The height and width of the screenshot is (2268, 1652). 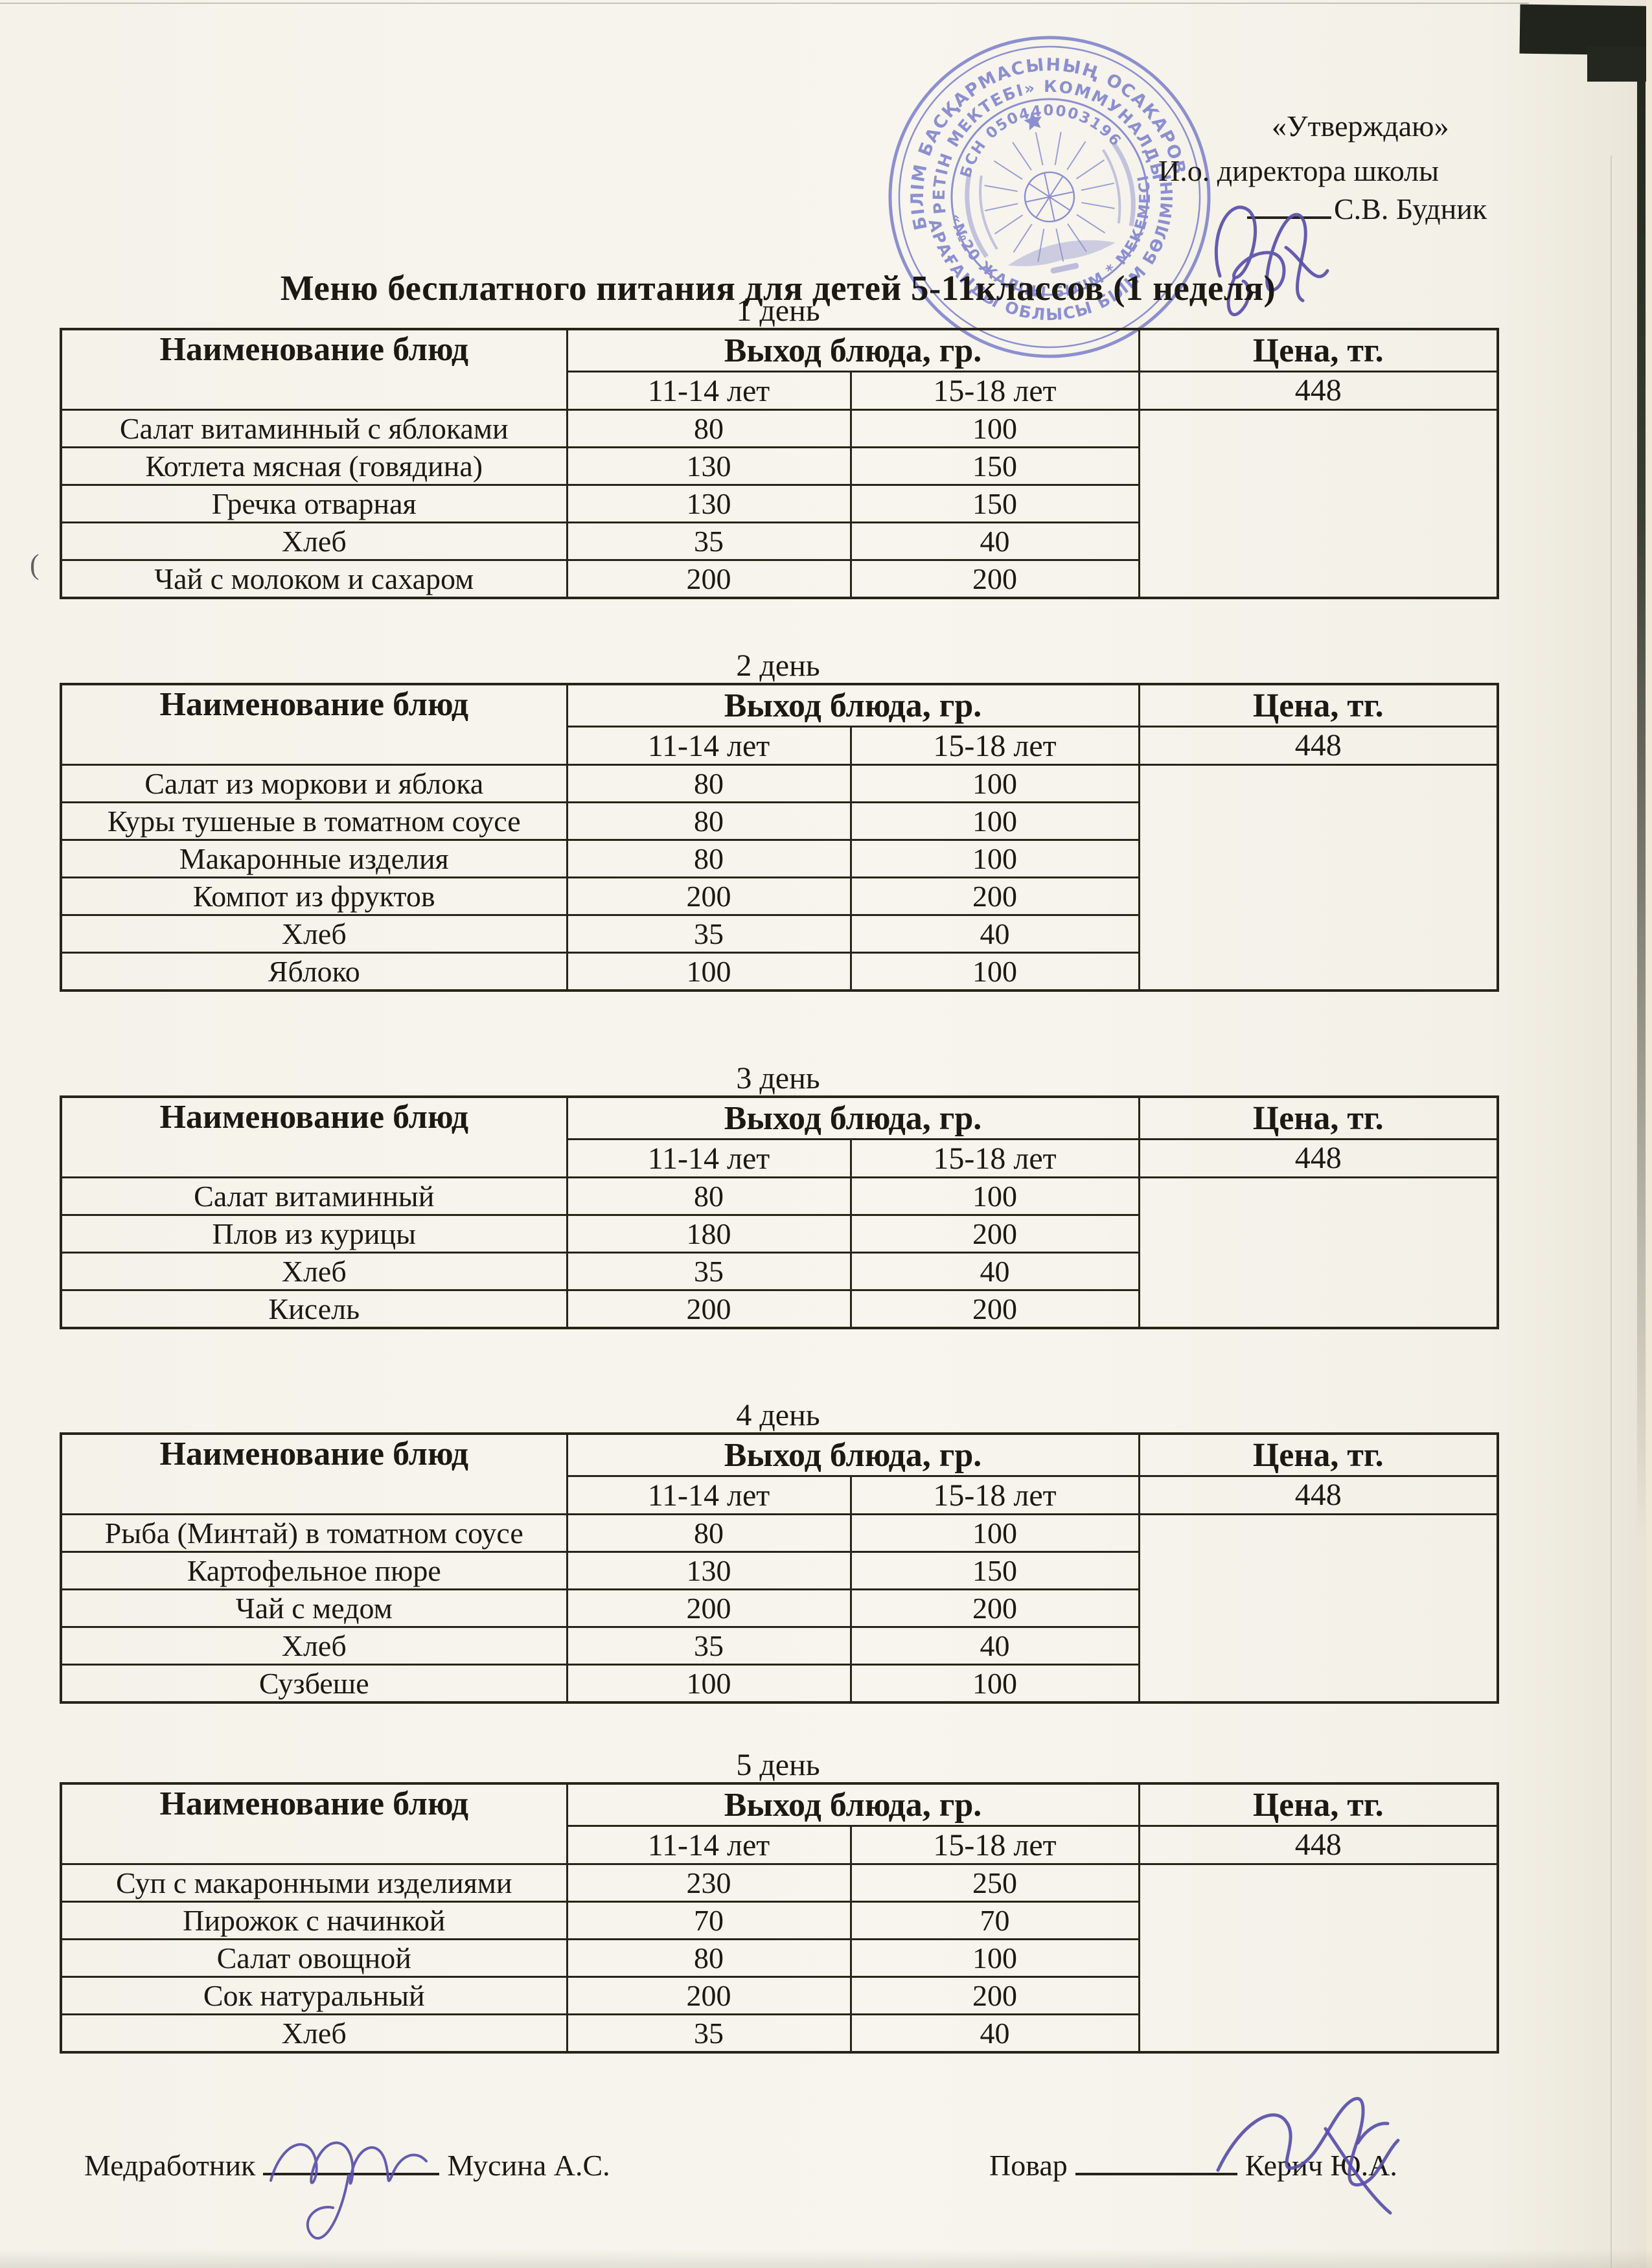 What do you see at coordinates (779, 504) in the screenshot?
I see `menu-row: Гречка отварная 130 150` at bounding box center [779, 504].